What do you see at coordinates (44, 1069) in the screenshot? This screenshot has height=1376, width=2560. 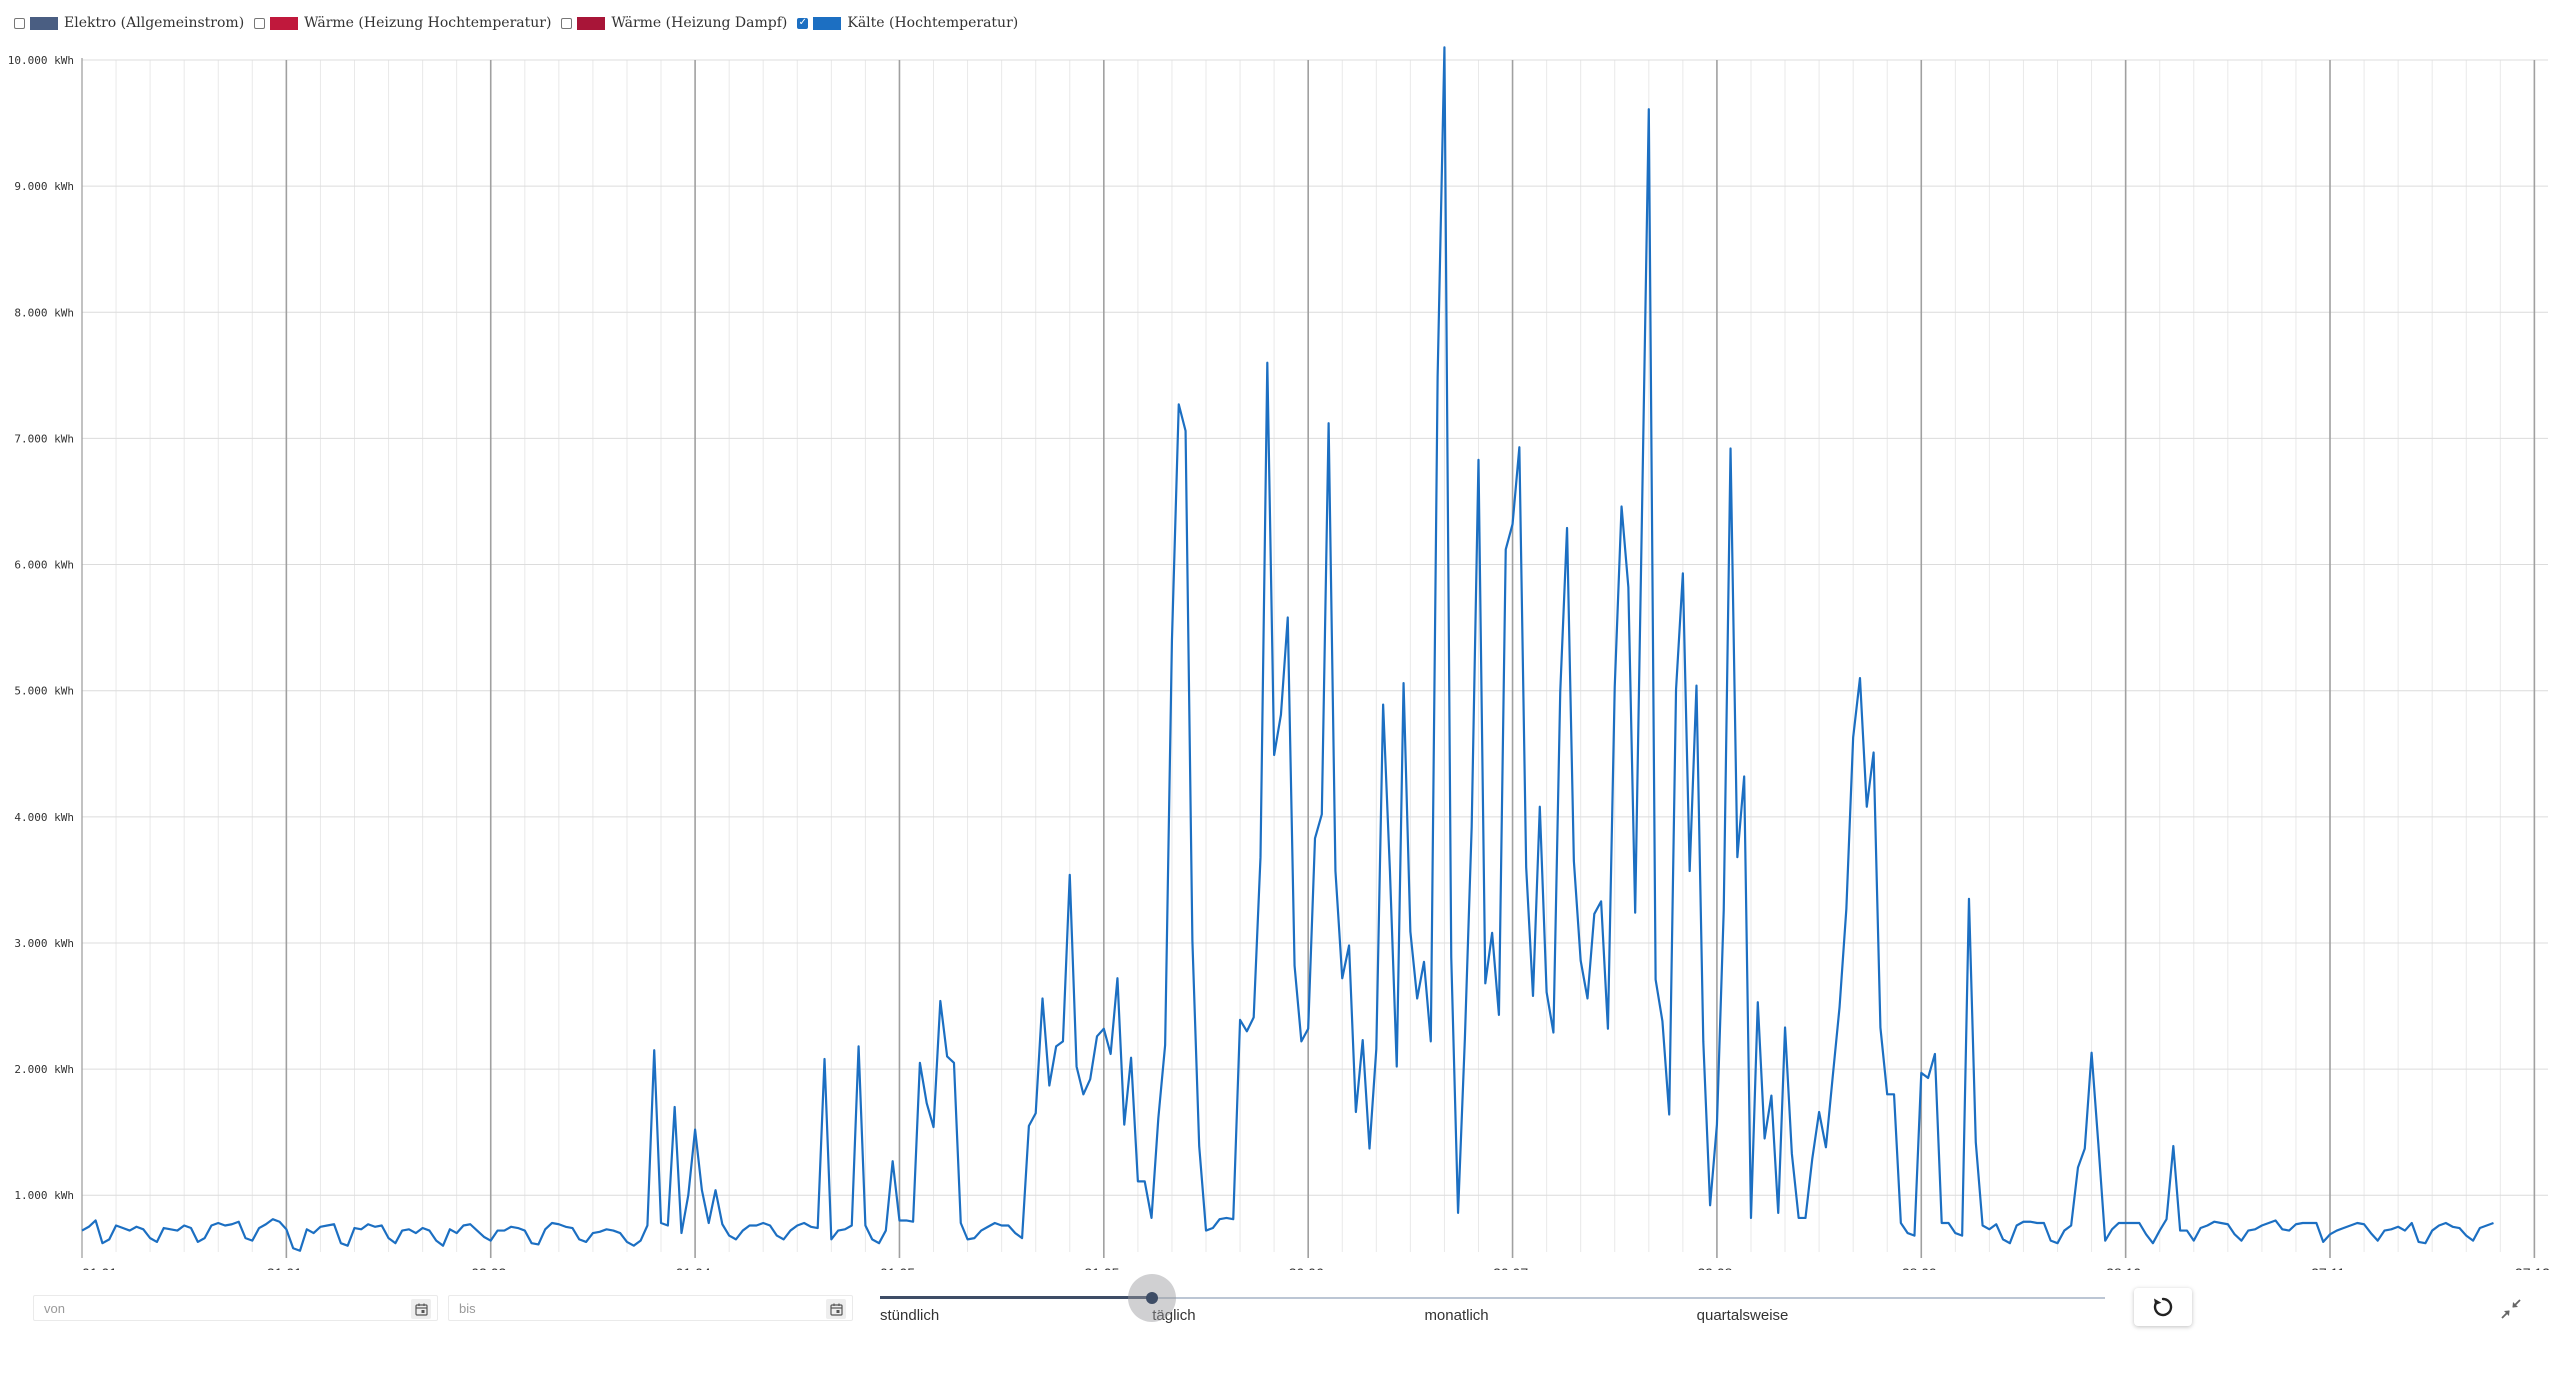 I see `y-tick-label: 2.000 kWh` at bounding box center [44, 1069].